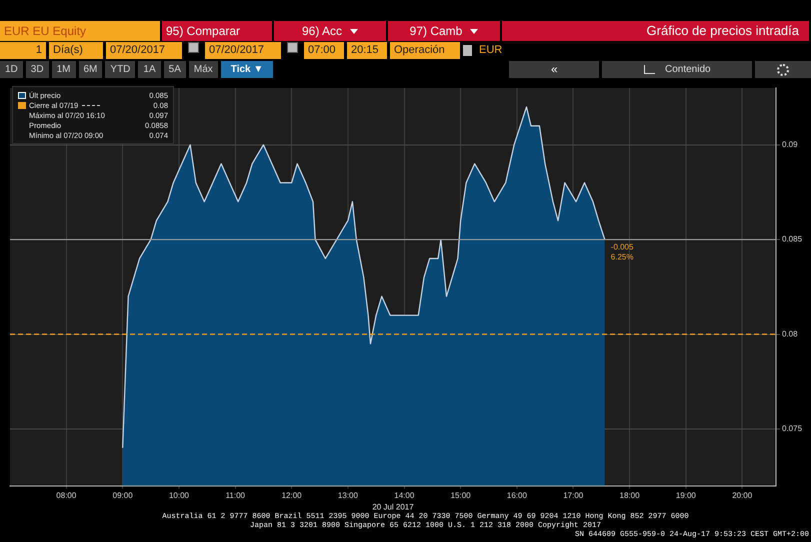 This screenshot has width=811, height=542. Describe the element at coordinates (622, 257) in the screenshot. I see `annotation: 6.25%` at that location.